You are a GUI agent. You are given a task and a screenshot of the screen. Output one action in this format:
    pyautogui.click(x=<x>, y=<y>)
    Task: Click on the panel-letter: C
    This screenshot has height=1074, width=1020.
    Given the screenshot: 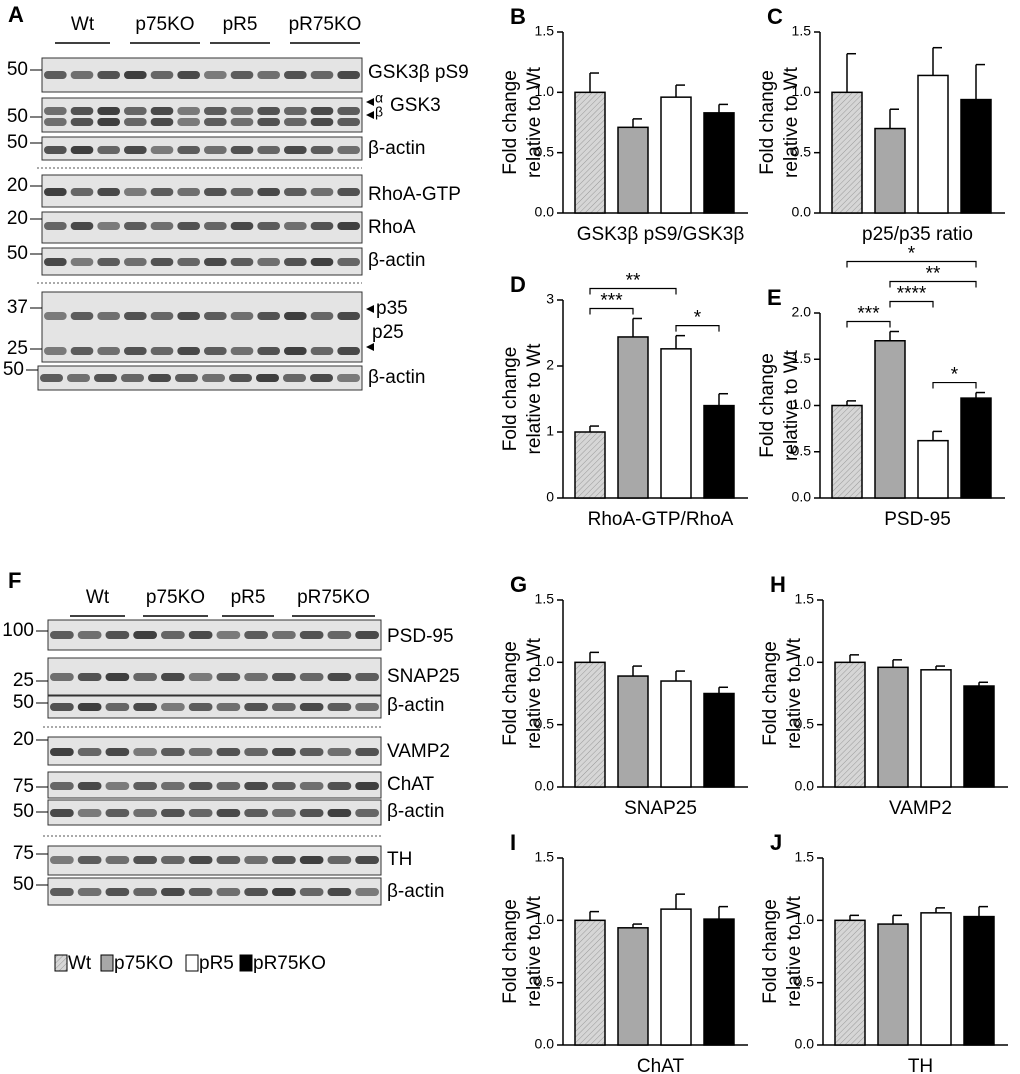 What is the action you would take?
    pyautogui.click(x=775, y=16)
    